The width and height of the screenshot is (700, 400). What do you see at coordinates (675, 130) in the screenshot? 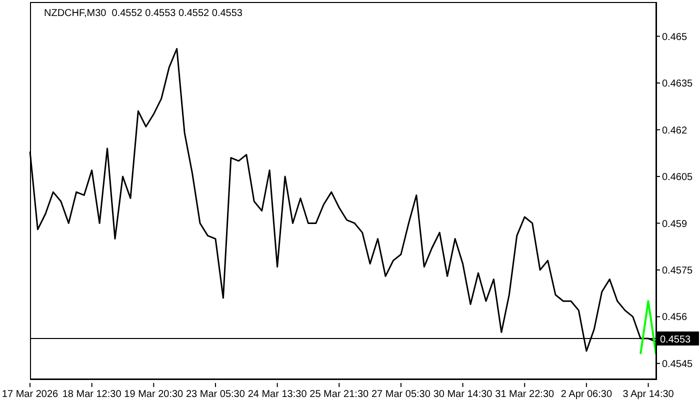
I see `y-tick-label: 0.462` at bounding box center [675, 130].